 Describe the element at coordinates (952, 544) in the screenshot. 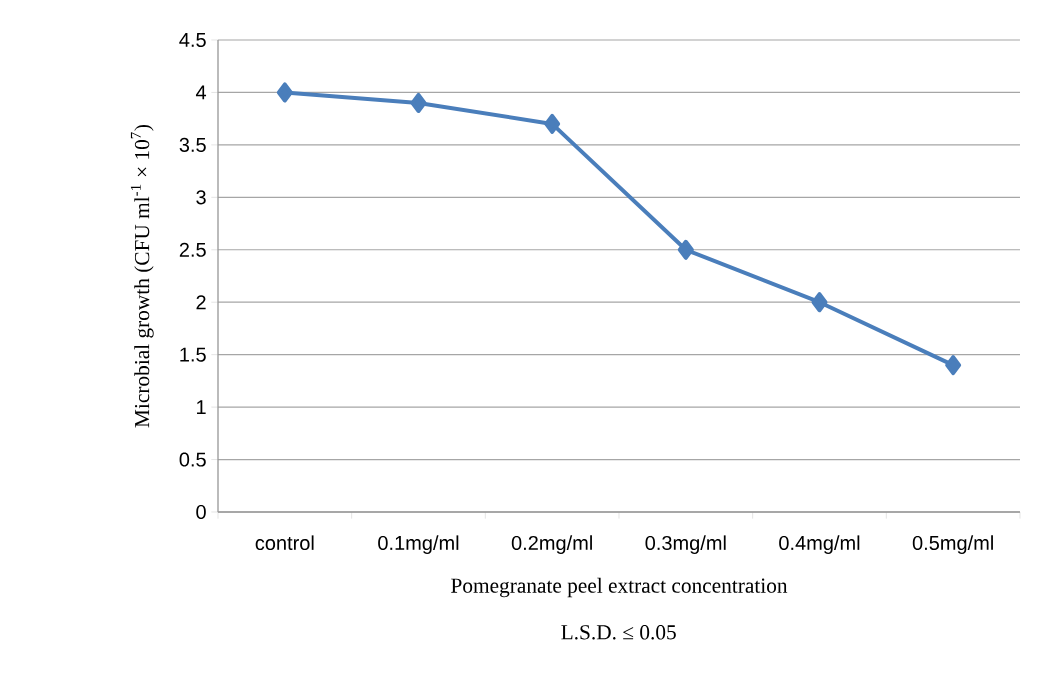

I see `x-tick-label: 0.5mg/ml` at that location.